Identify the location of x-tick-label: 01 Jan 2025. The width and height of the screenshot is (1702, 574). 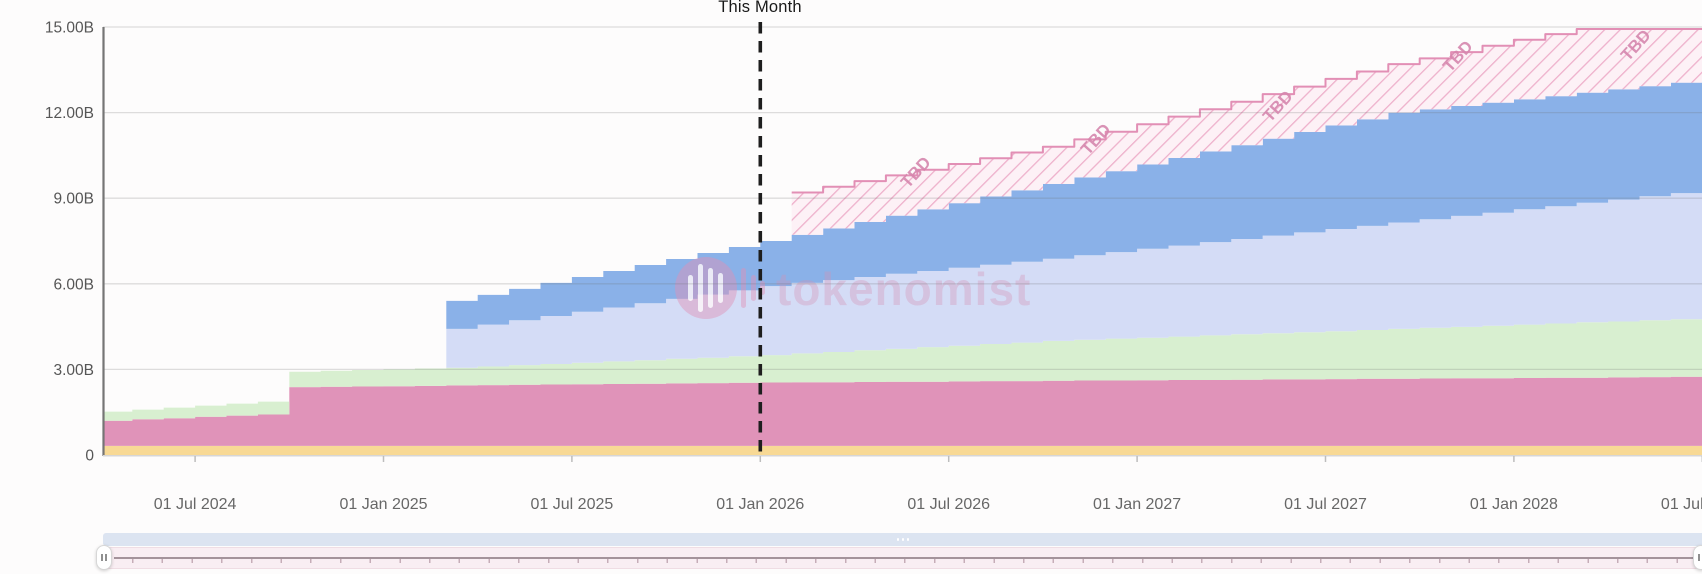
(383, 504).